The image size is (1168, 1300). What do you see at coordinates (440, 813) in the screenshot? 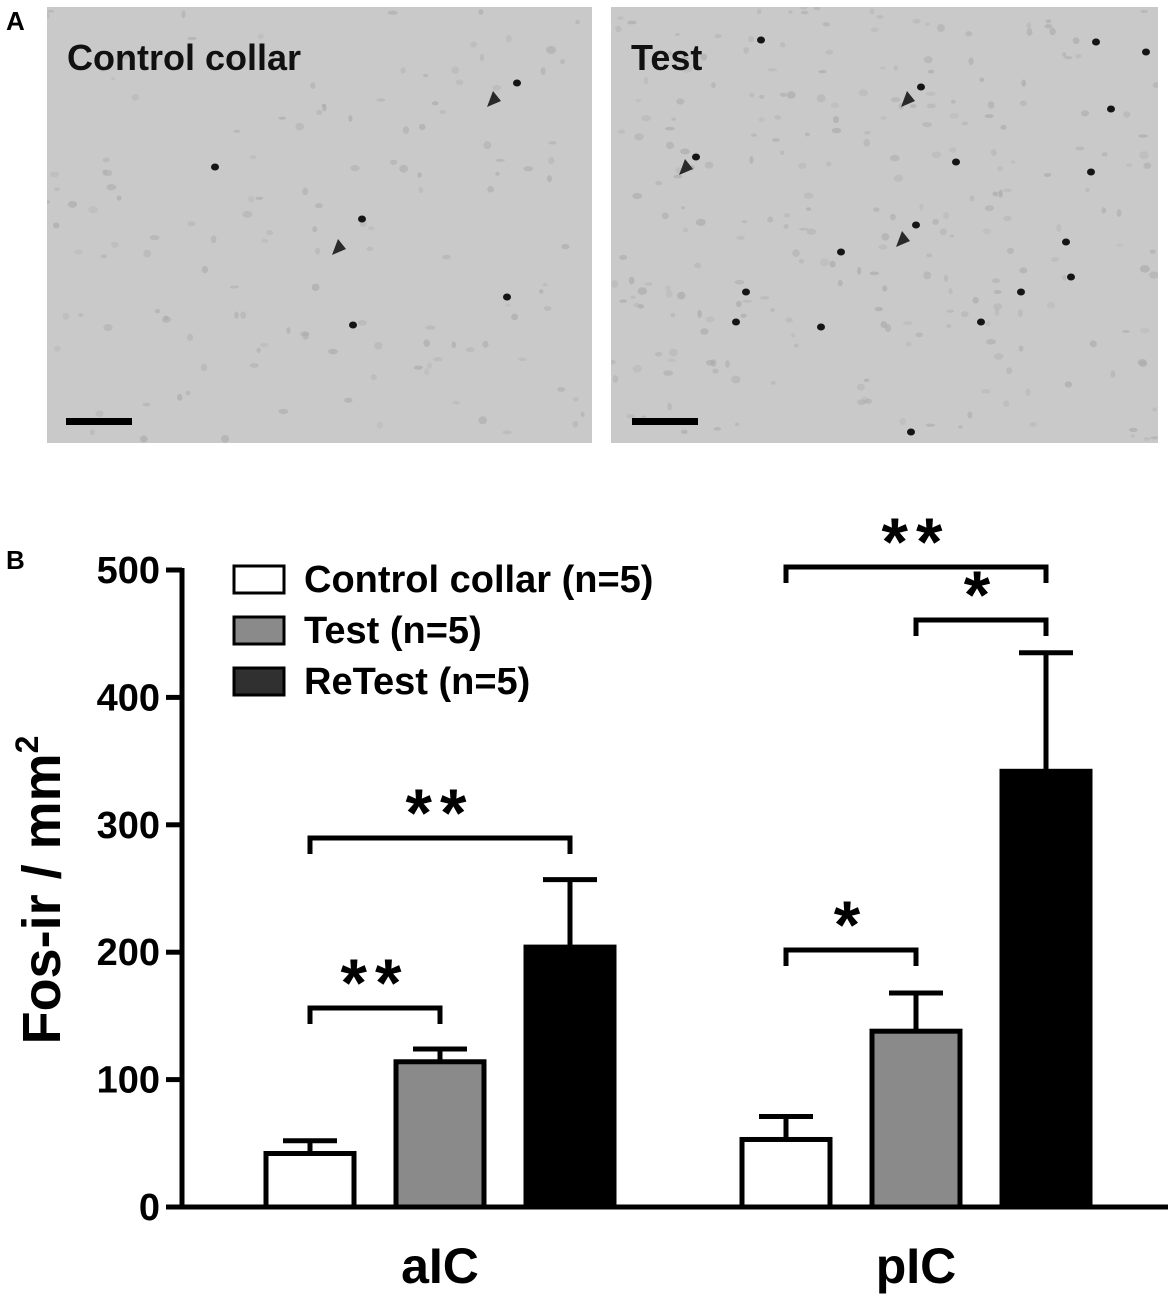
I see `significance-label: **` at bounding box center [440, 813].